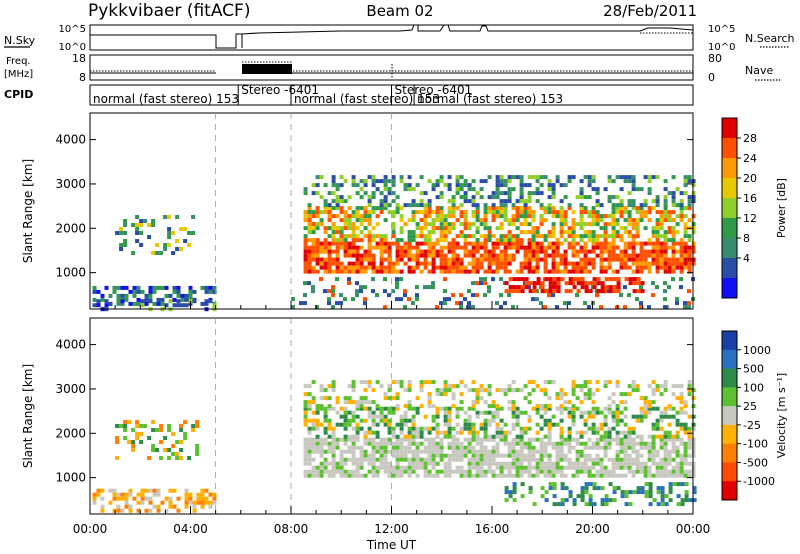 The width and height of the screenshot is (800, 554). What do you see at coordinates (70, 184) in the screenshot?
I see `y-tick-label: 3000` at bounding box center [70, 184].